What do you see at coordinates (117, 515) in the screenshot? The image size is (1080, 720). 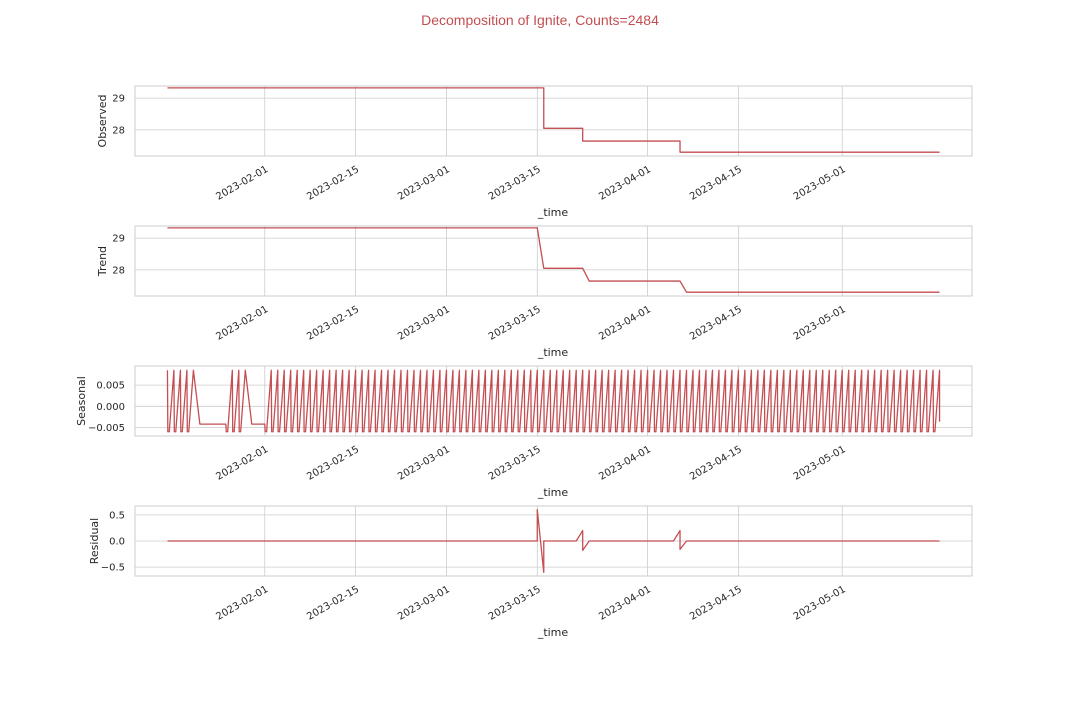 I see `y-tick-label: 0.5` at bounding box center [117, 515].